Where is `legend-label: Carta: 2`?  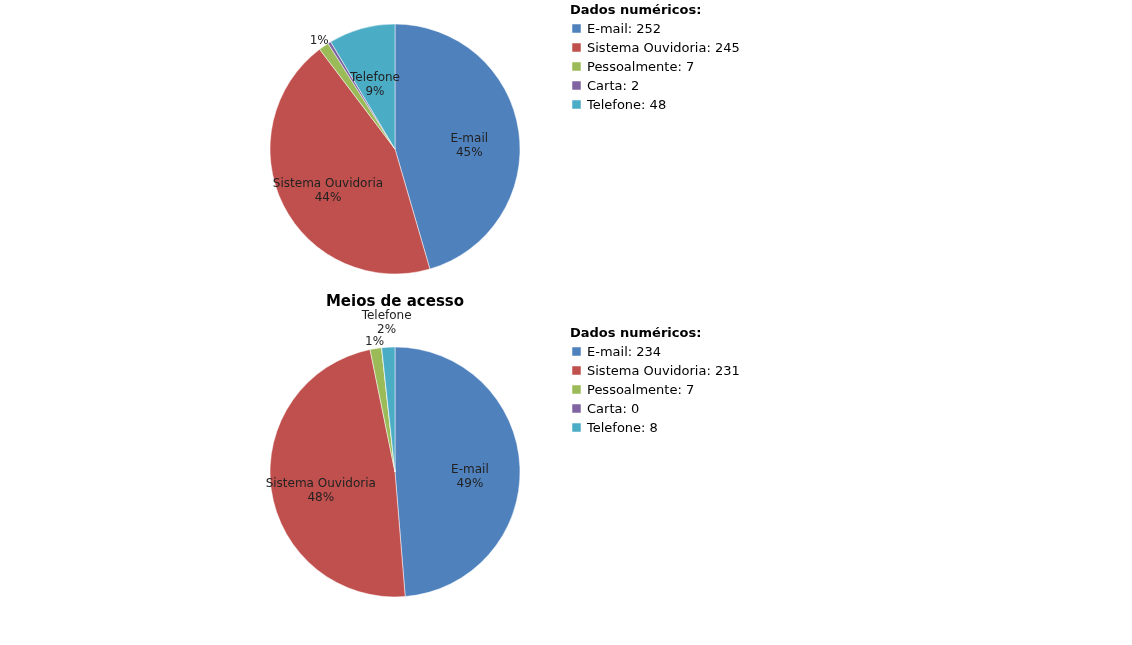 legend-label: Carta: 2 is located at coordinates (613, 85).